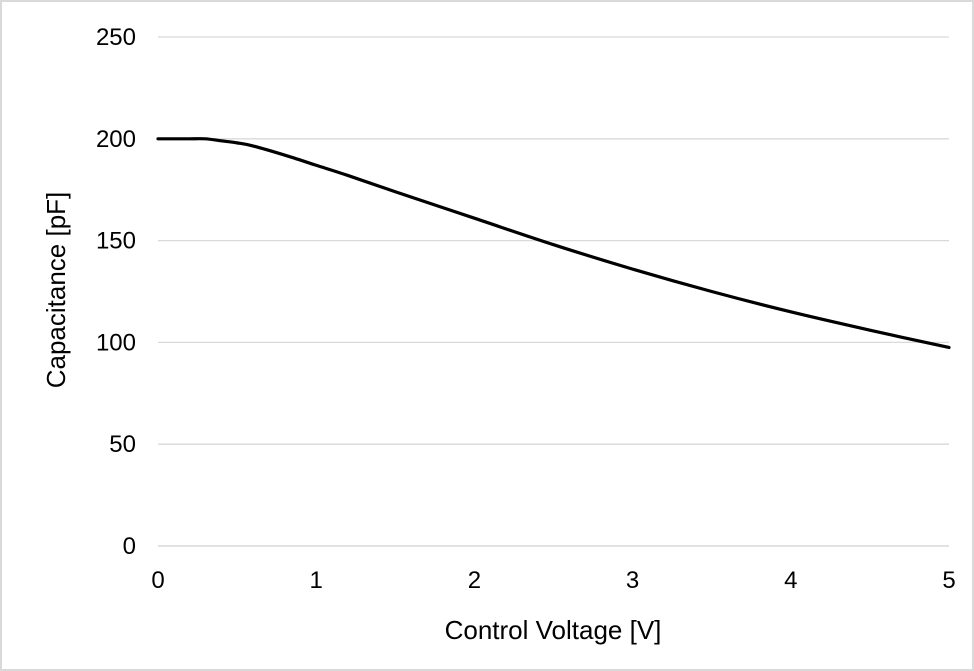 This screenshot has height=671, width=974. What do you see at coordinates (316, 580) in the screenshot?
I see `x-tick-label: 1` at bounding box center [316, 580].